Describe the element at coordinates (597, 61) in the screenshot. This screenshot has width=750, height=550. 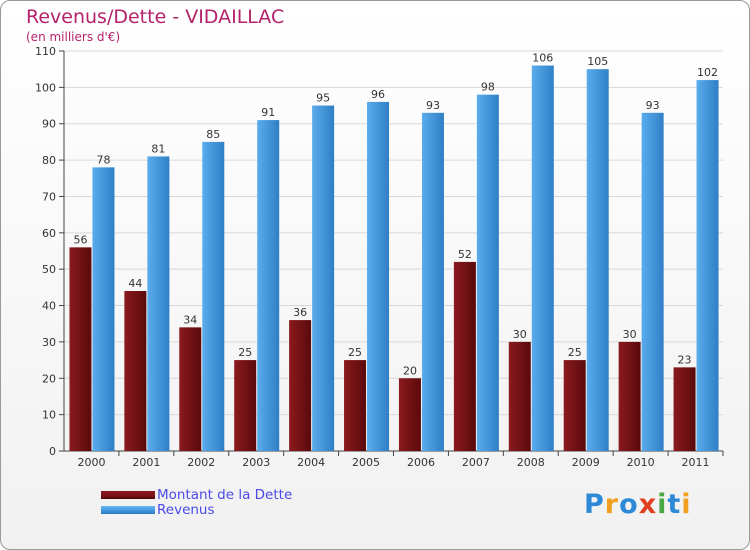
I see `value-label-revenus: 105` at that location.